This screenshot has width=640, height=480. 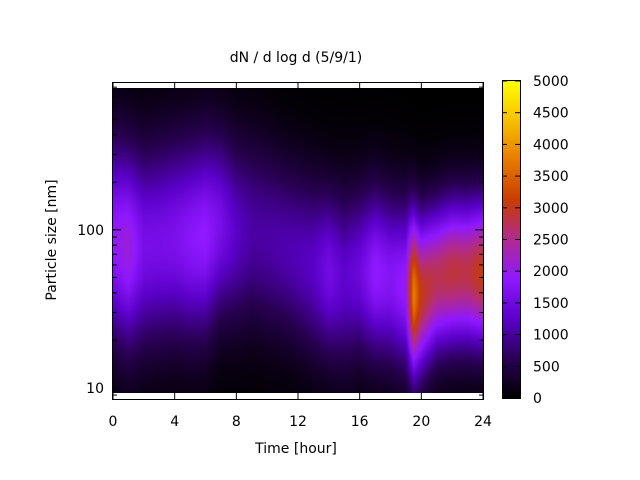 I want to click on x-axis-label: Time [hour], so click(x=295, y=449).